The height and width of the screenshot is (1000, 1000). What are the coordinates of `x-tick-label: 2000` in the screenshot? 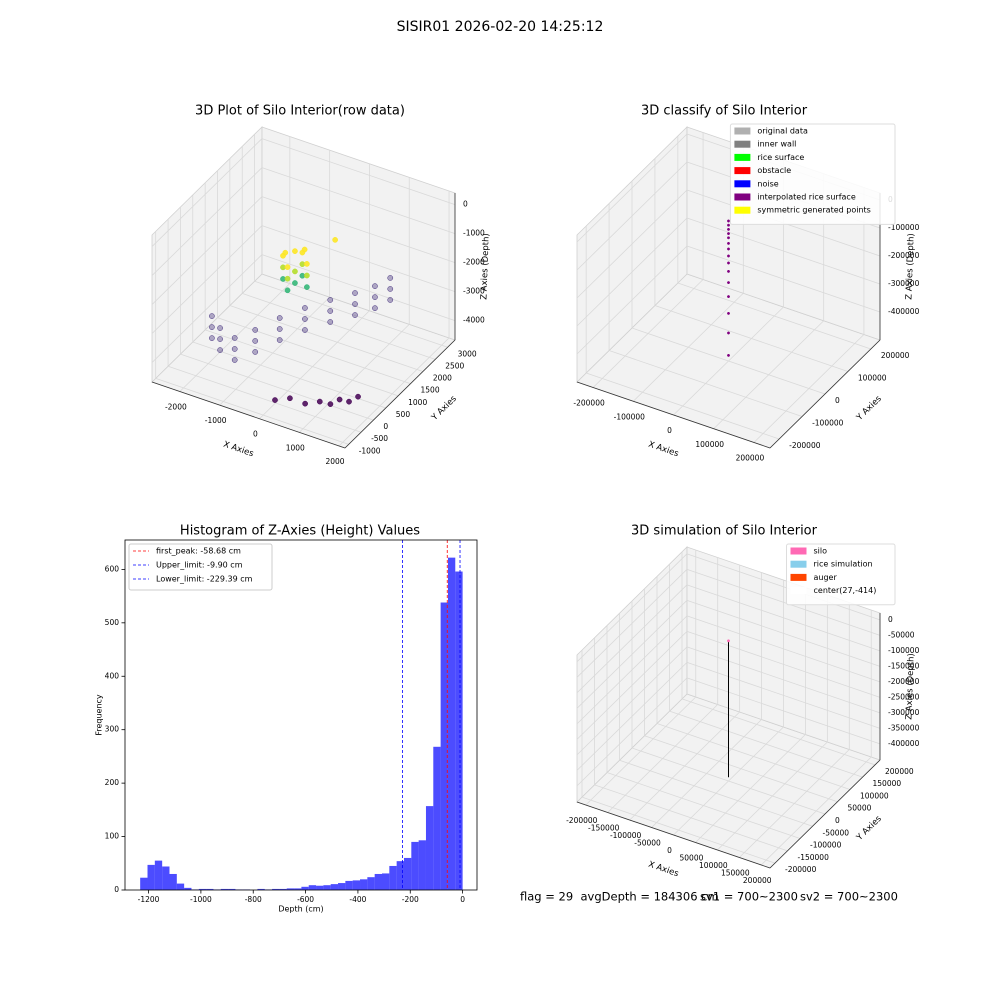 It's located at (334, 461).